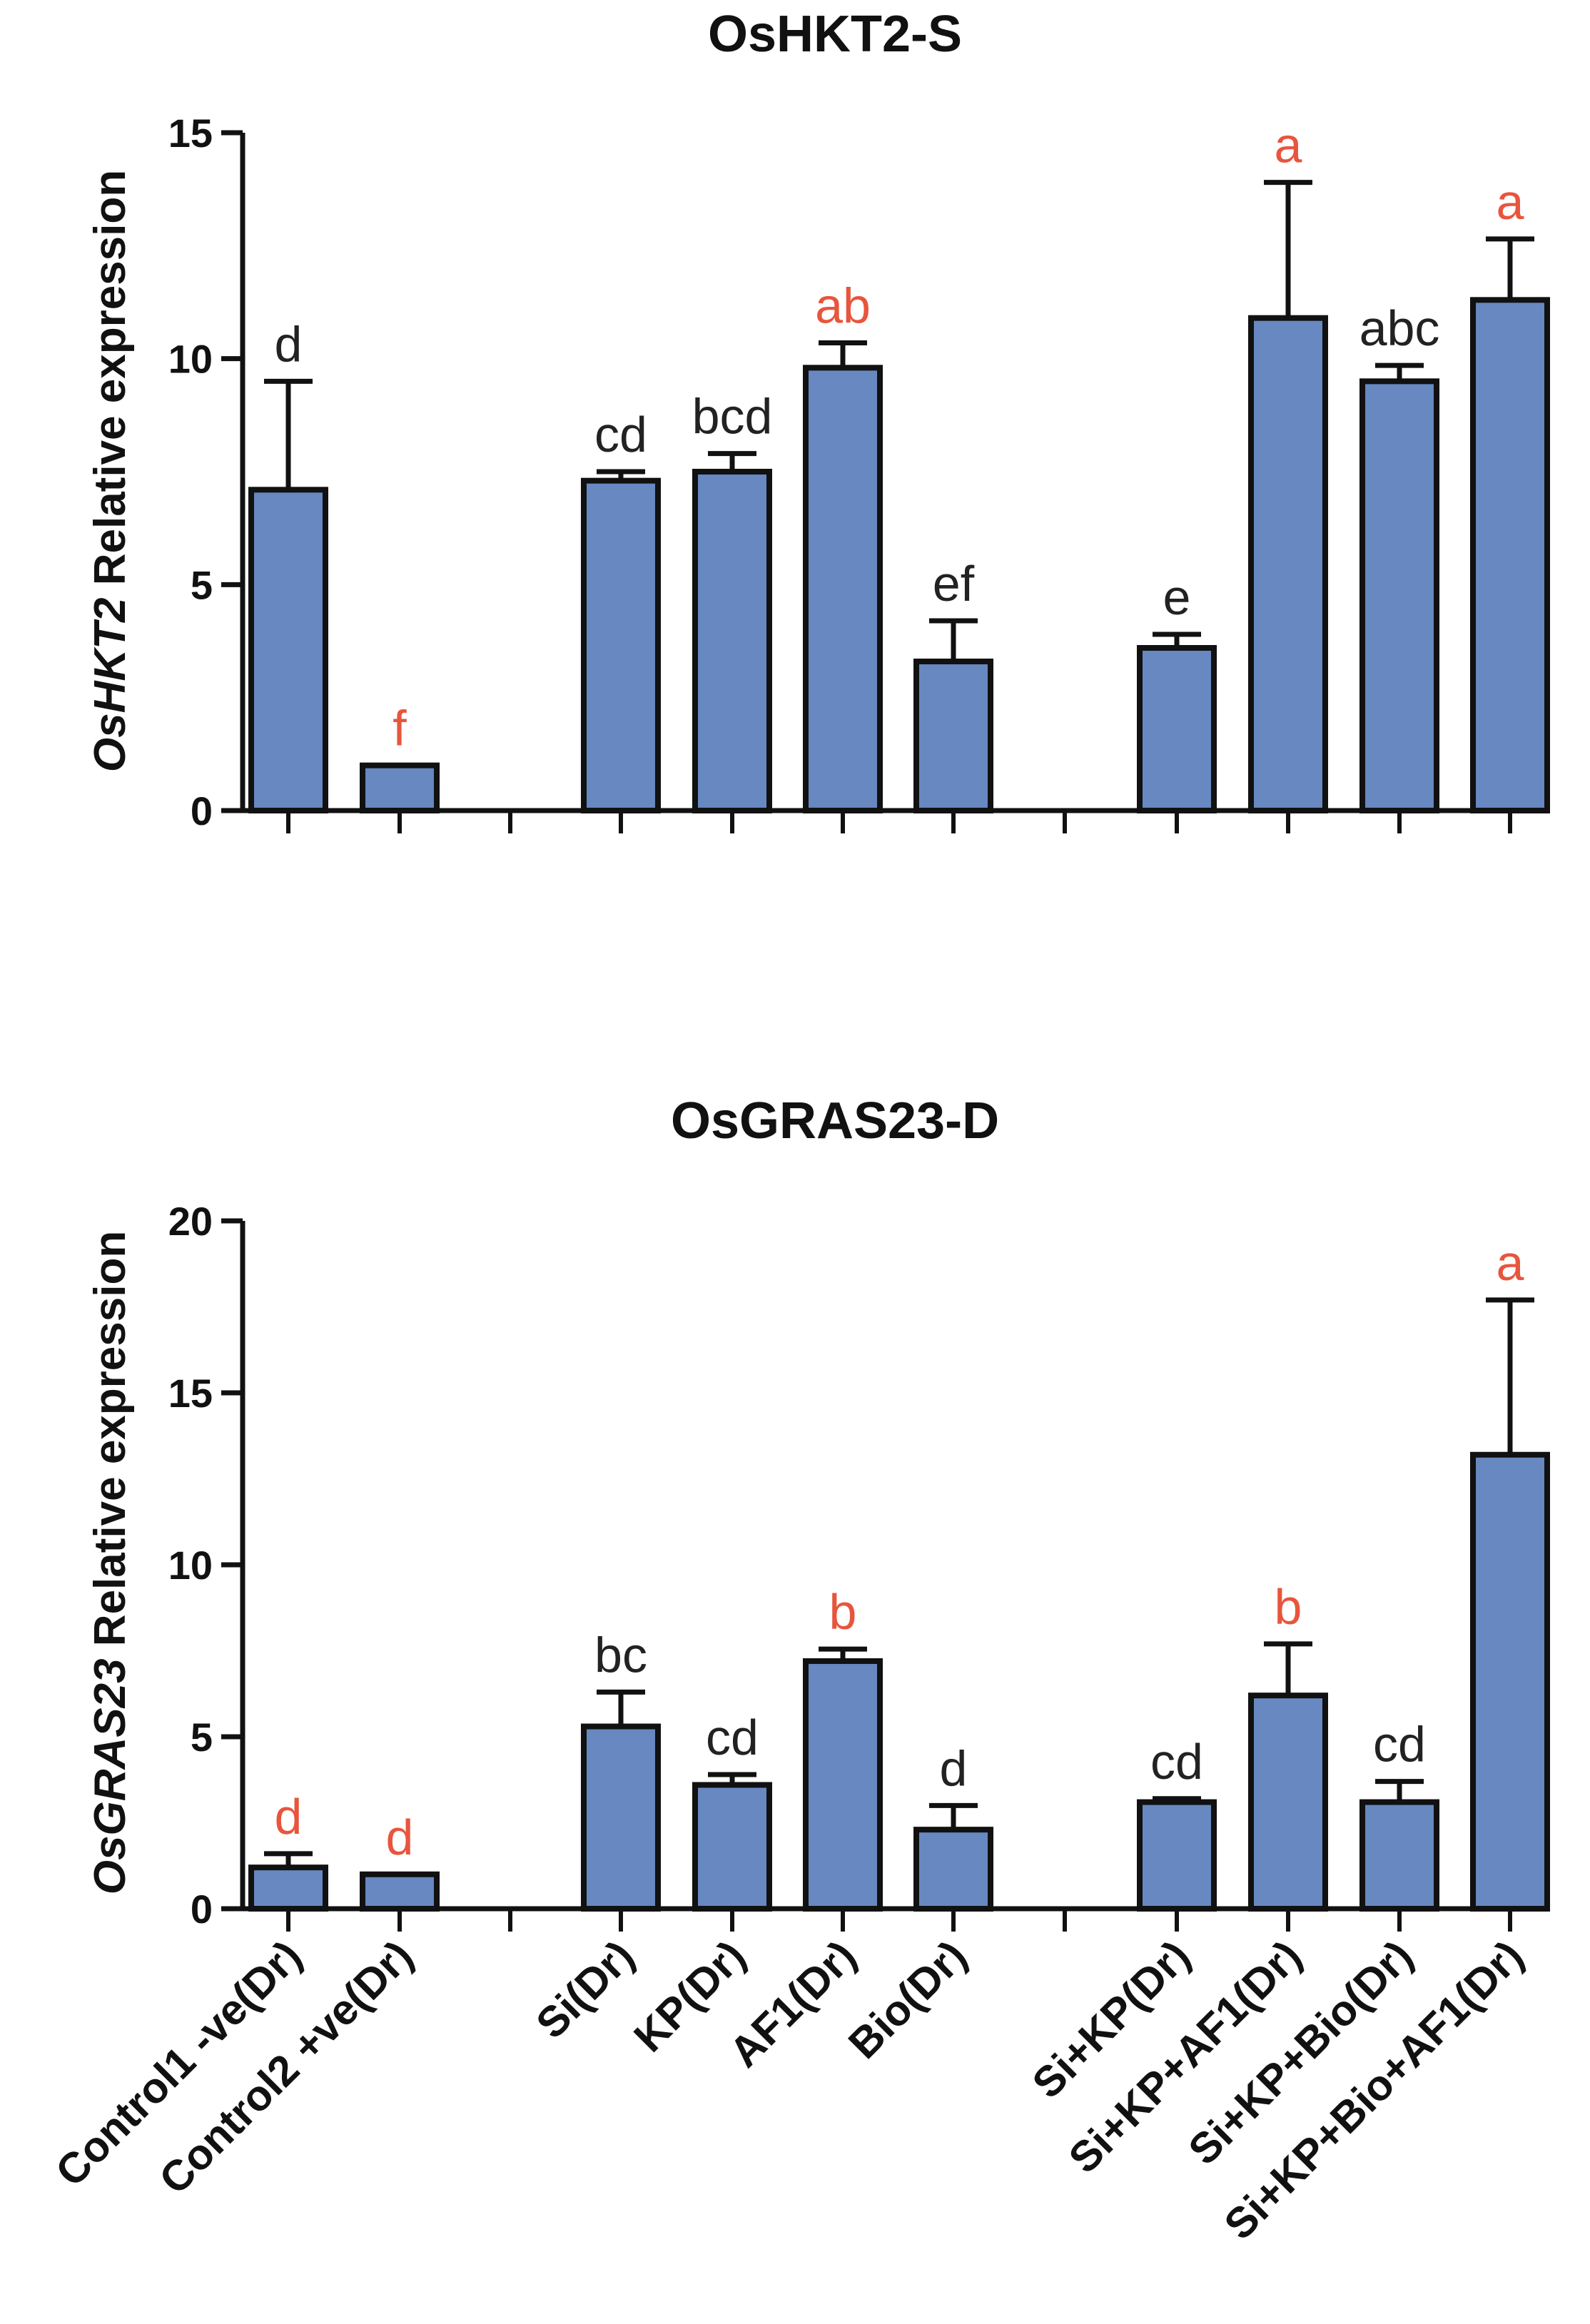 The width and height of the screenshot is (1590, 2324). I want to click on significance-letter: bcd, so click(732, 417).